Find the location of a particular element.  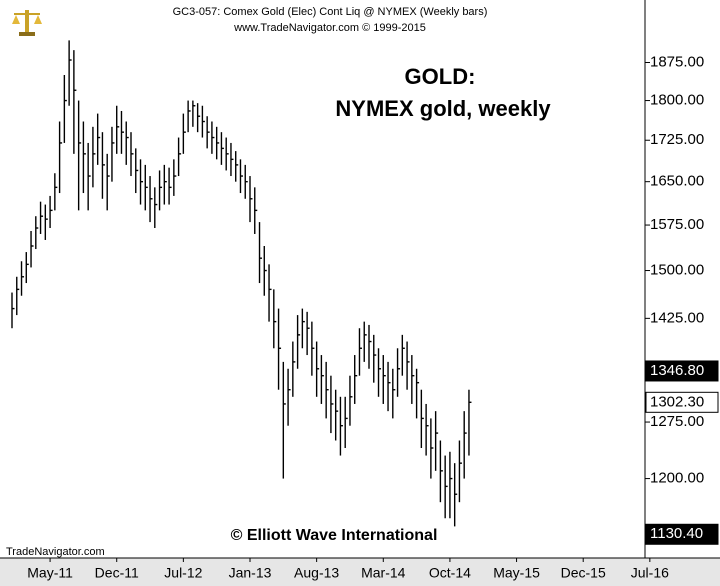

x-tick-label: May-11 is located at coordinates (50, 573).